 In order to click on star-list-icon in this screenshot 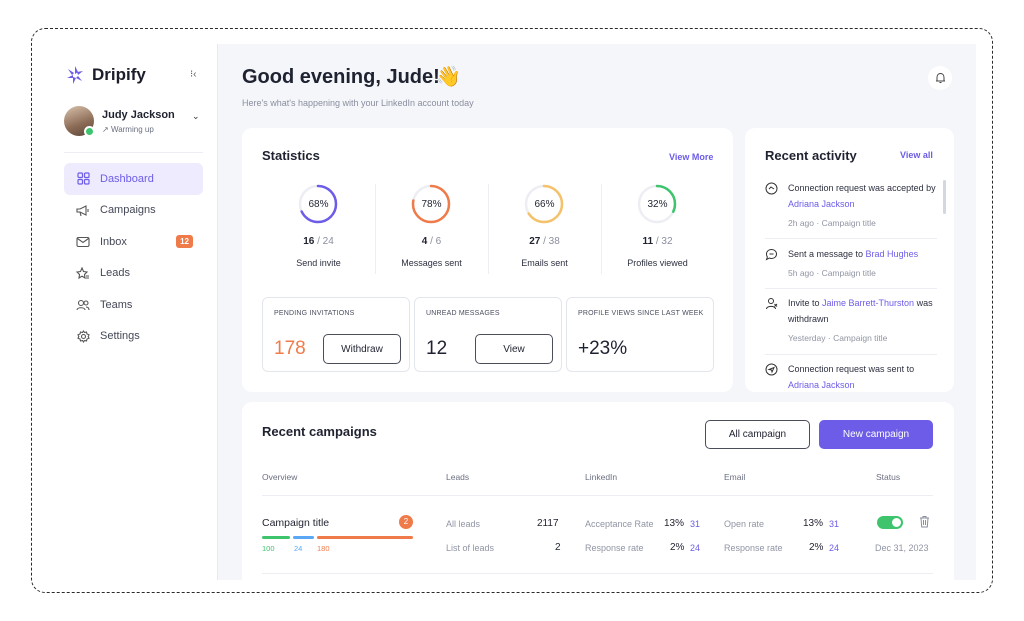, I will do `click(83, 273)`.